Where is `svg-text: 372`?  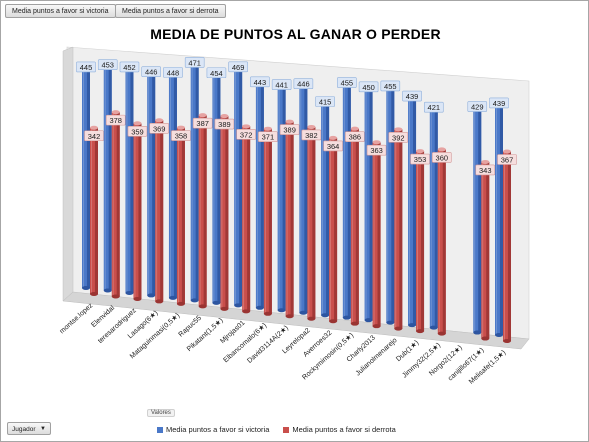
svg-text: 372 is located at coordinates (246, 134).